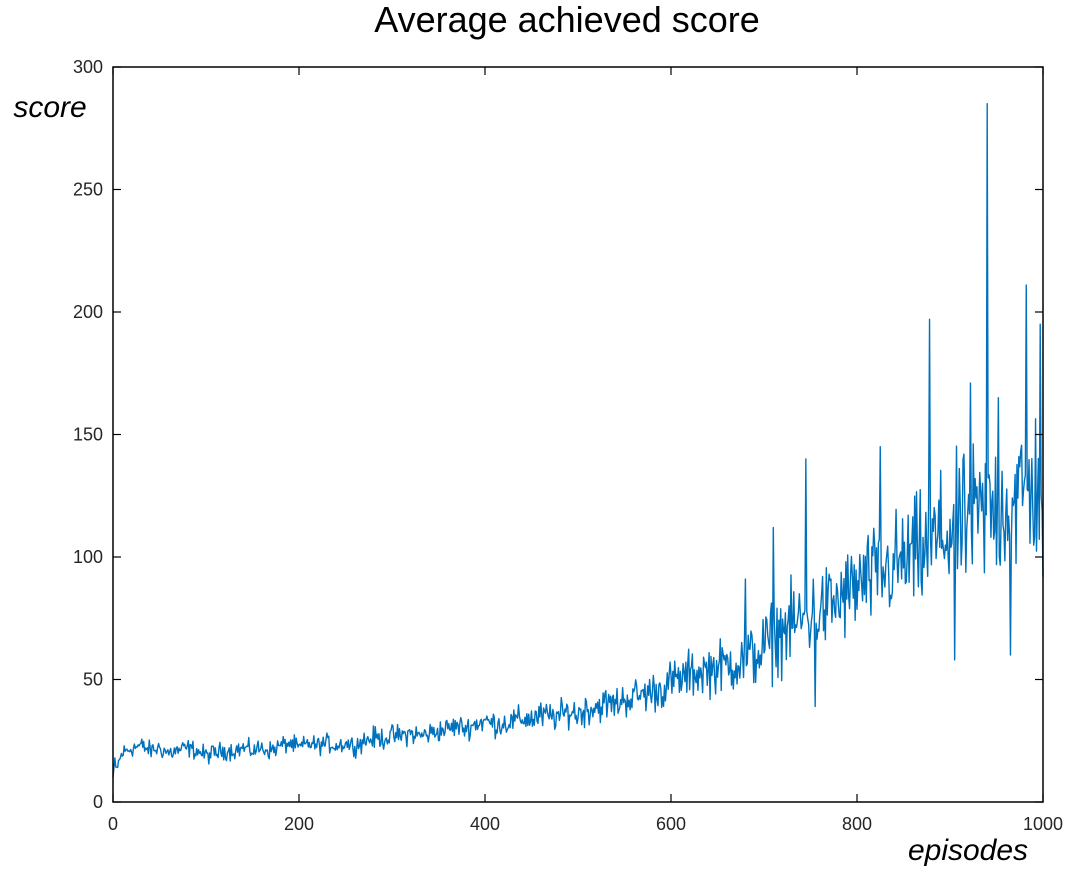  I want to click on y-tick-label: 250, so click(88, 190).